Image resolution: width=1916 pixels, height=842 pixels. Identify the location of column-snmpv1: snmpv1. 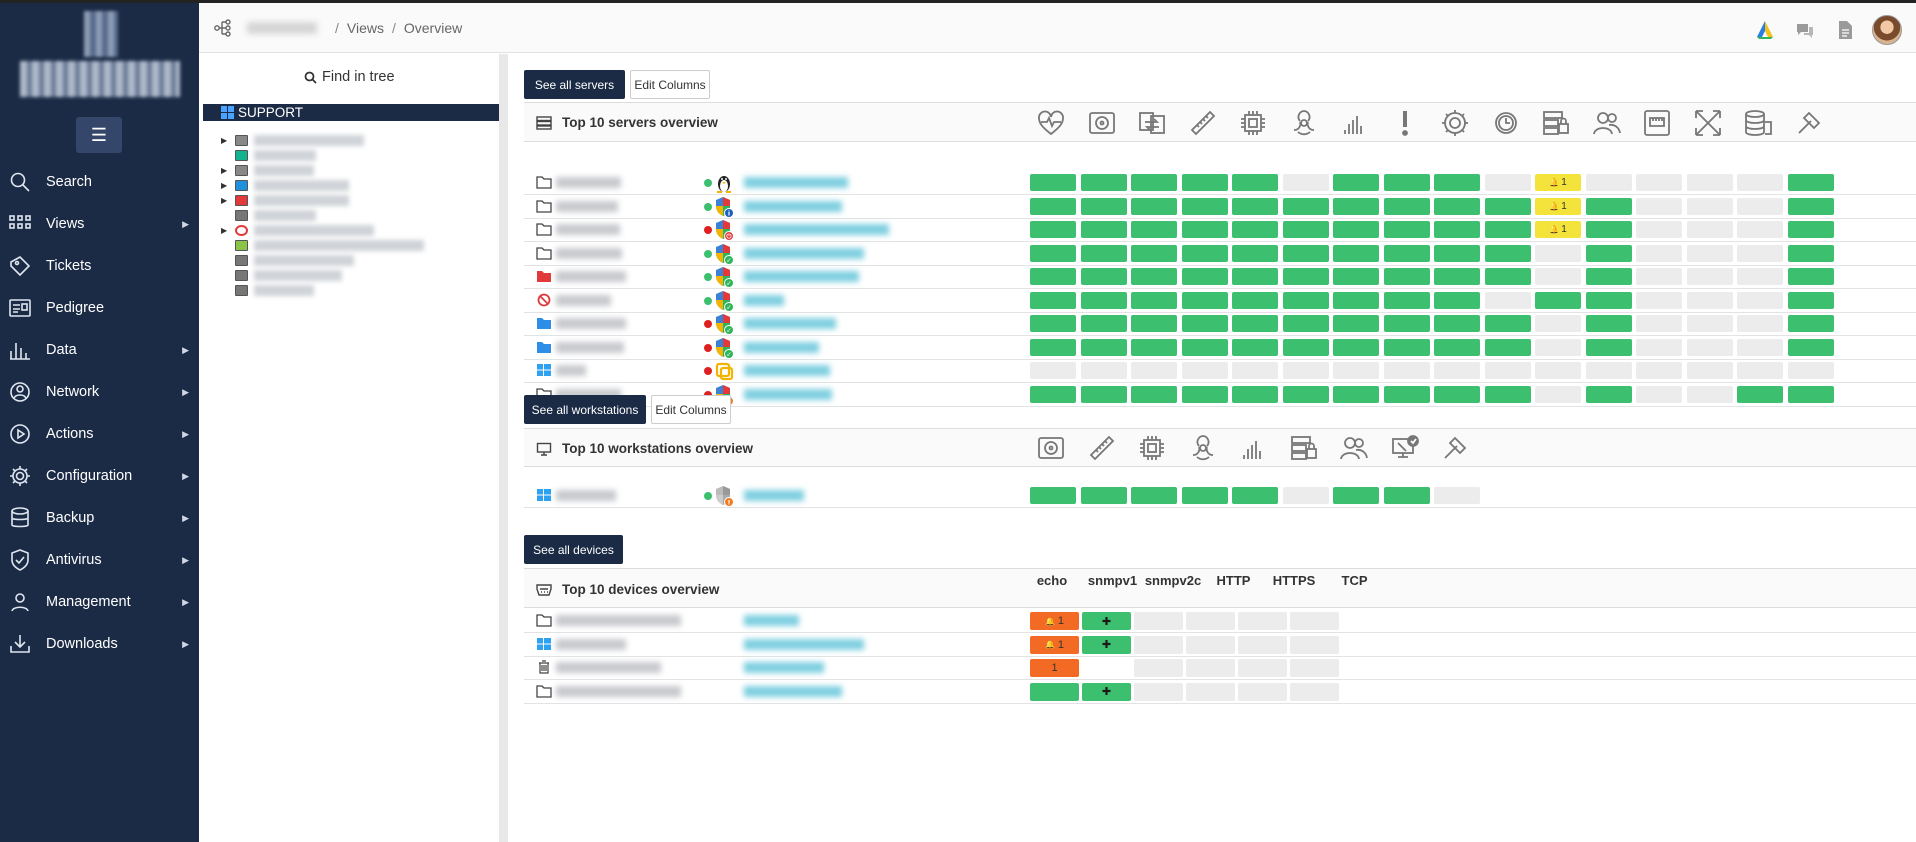
(1112, 580).